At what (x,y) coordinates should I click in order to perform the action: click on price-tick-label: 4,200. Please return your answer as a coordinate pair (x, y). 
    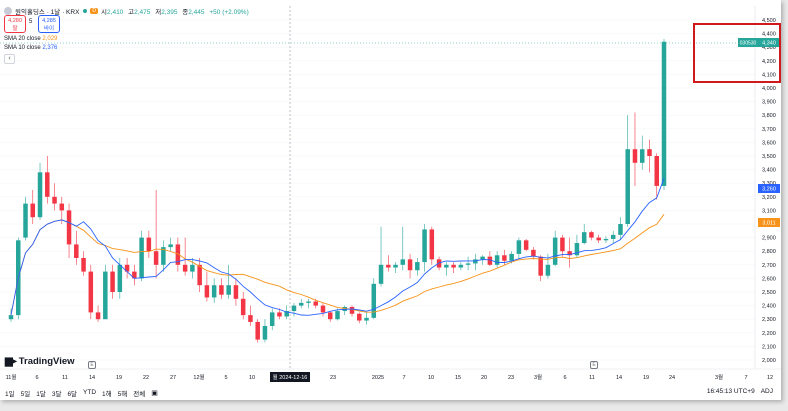
    Looking at the image, I should click on (769, 62).